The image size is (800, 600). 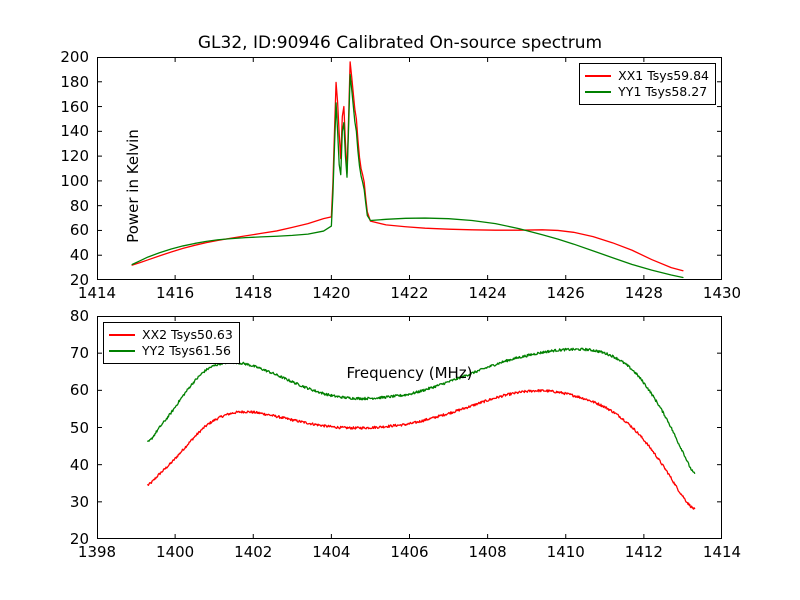 I want to click on lower-legend: XX2 Tsys50.63 YY2 Tsys61.56, so click(x=171, y=343).